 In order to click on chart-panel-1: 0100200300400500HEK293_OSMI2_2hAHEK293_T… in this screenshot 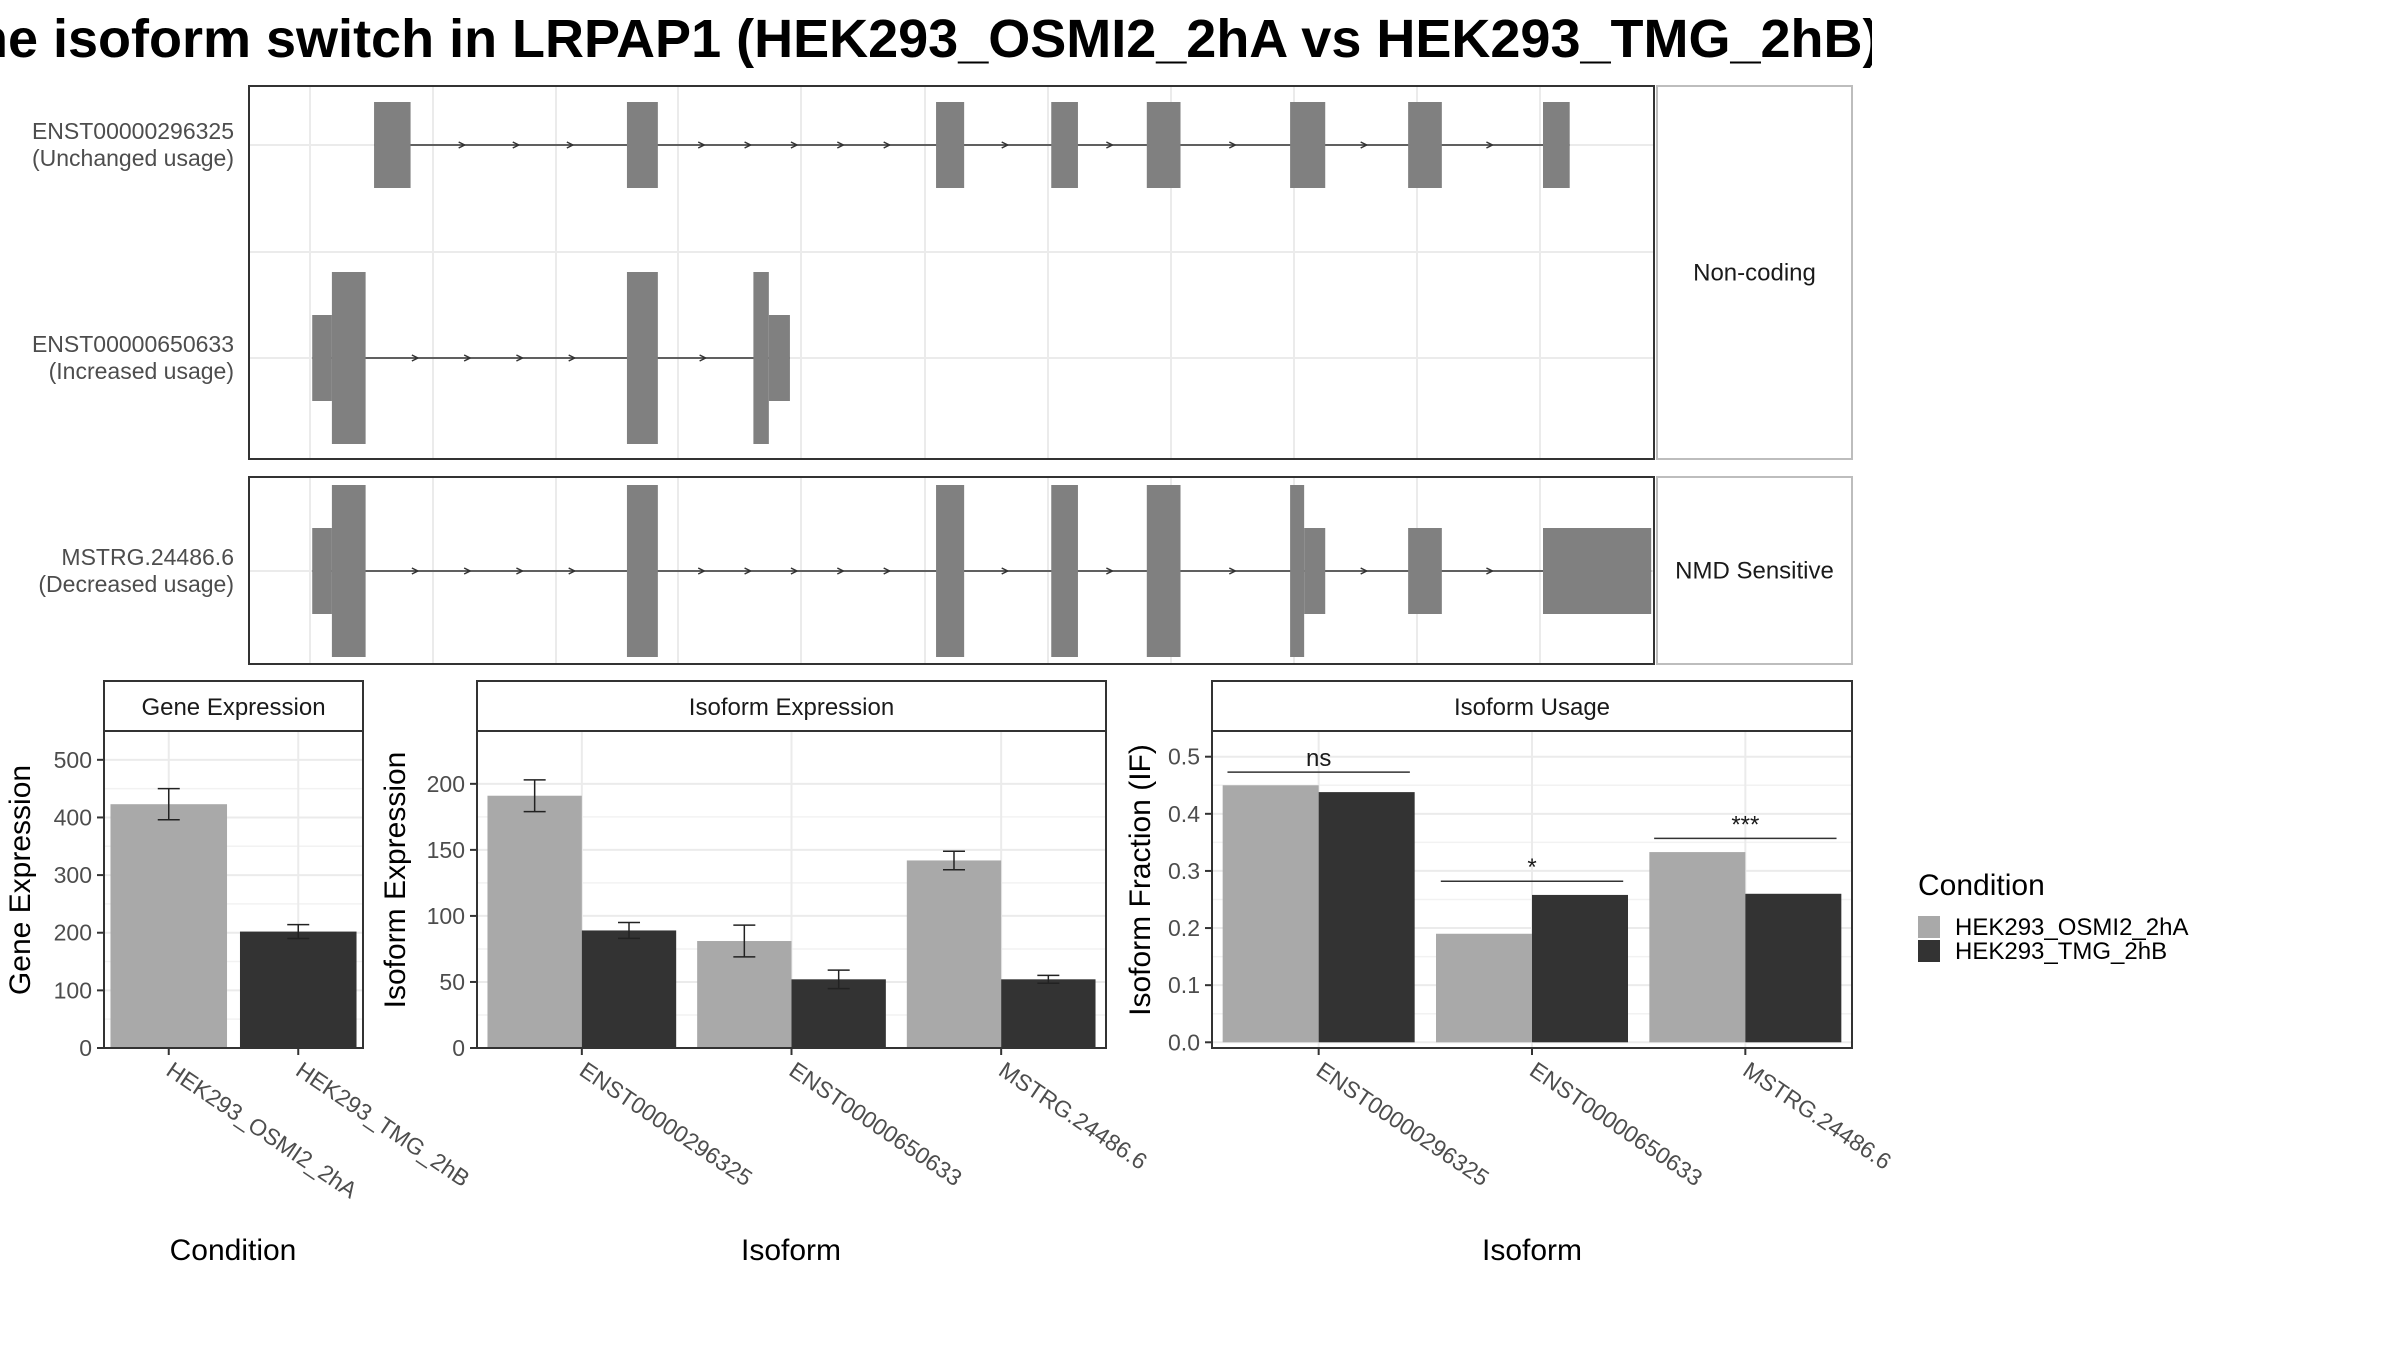, I will do `click(239, 973)`.